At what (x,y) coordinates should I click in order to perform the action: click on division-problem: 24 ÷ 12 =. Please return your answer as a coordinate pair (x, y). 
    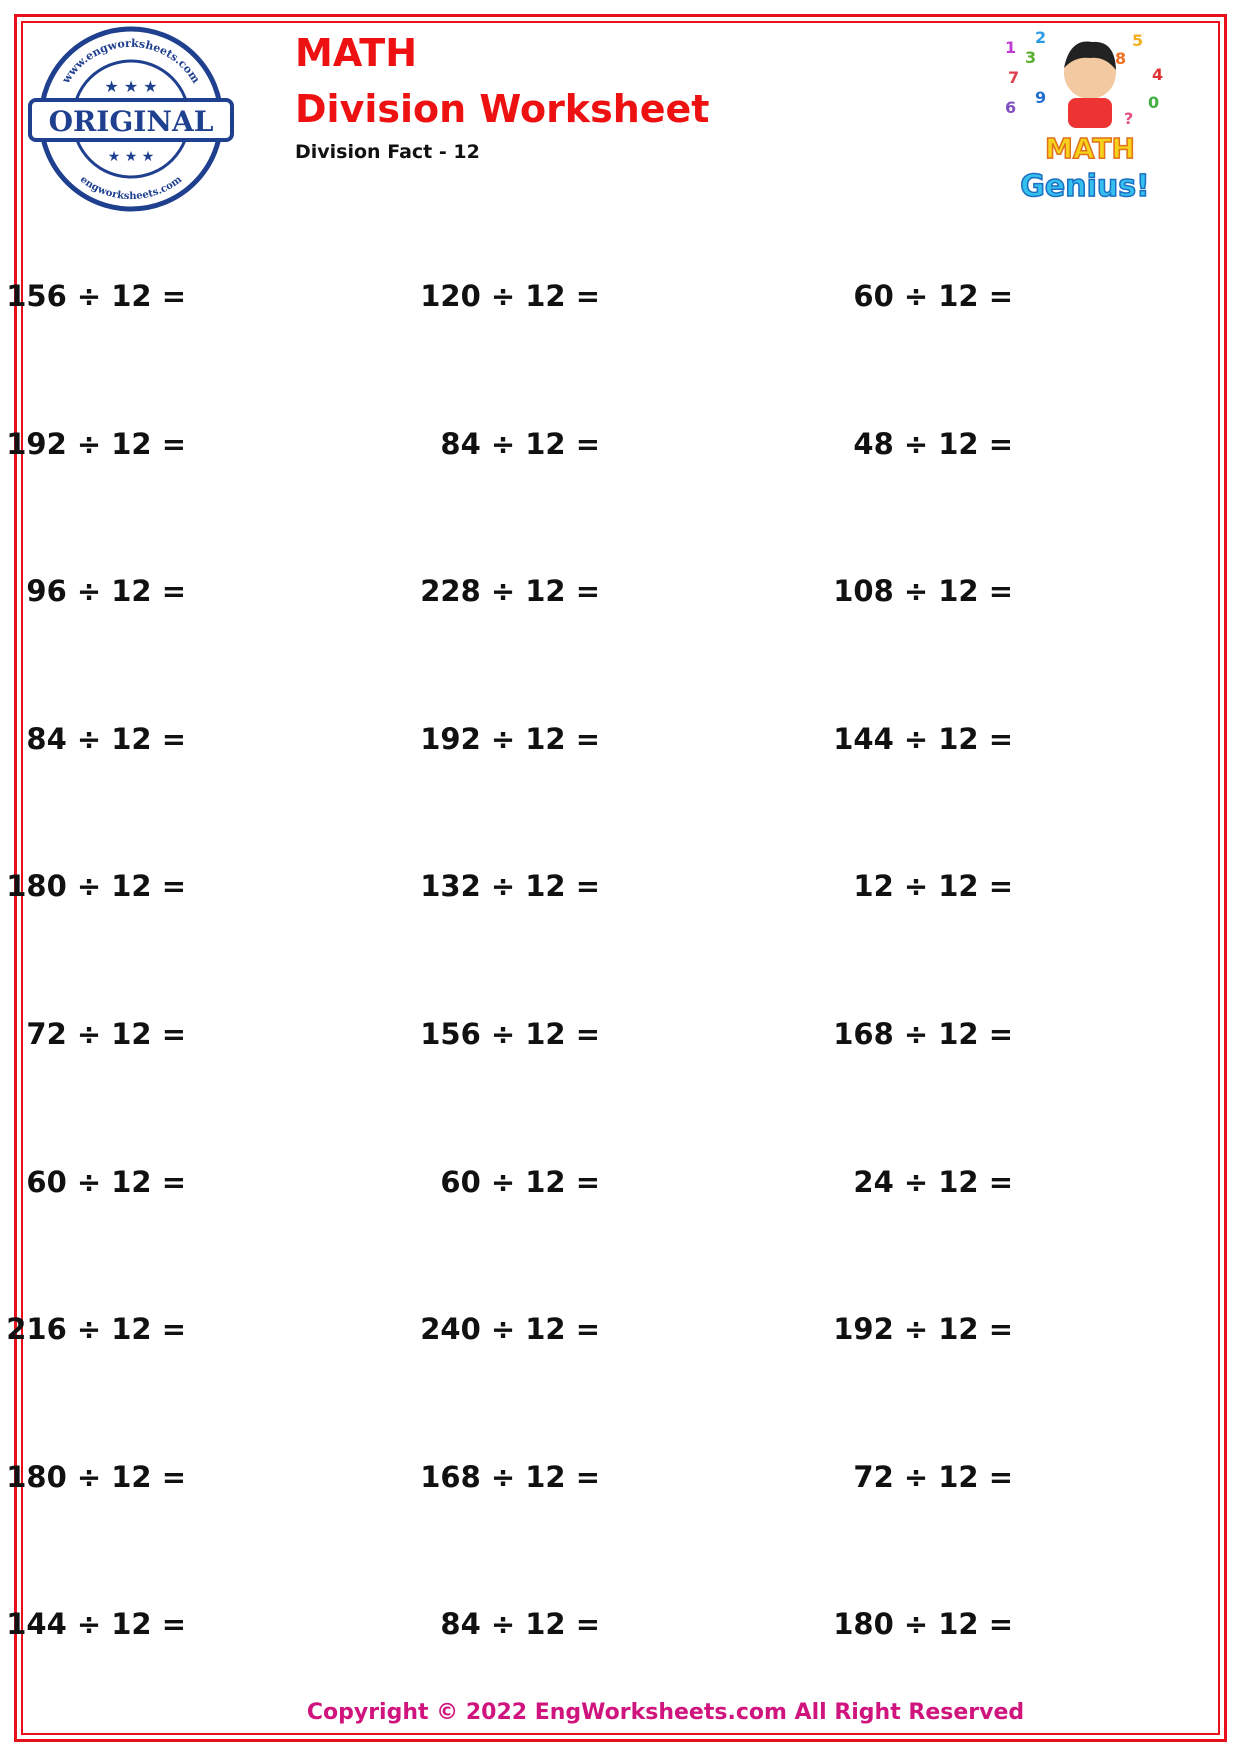
    Looking at the image, I should click on (933, 1181).